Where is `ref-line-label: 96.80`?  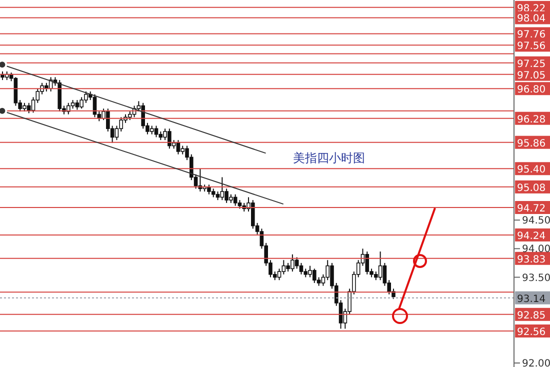
ref-line-label: 96.80 is located at coordinates (531, 90).